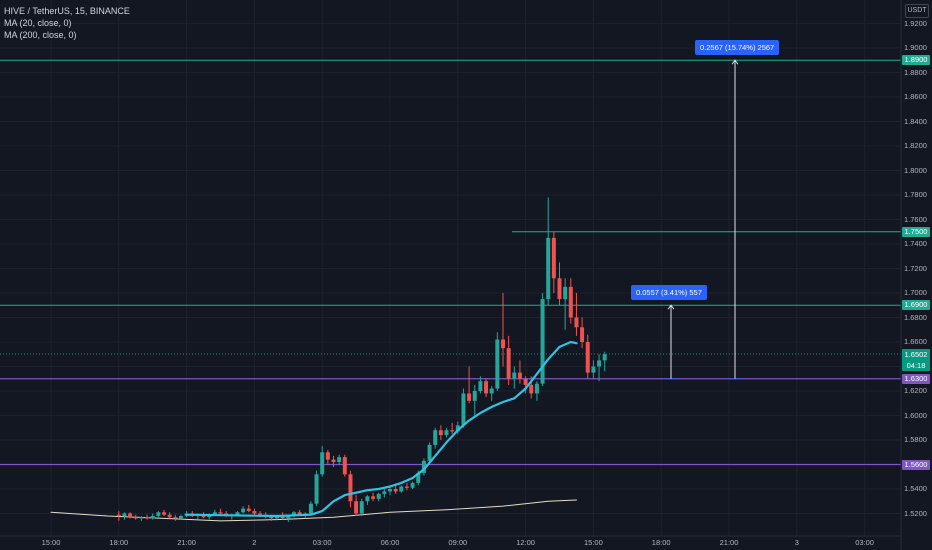 The image size is (932, 550). What do you see at coordinates (916, 60) in the screenshot?
I see `teal-price-box: 1.8900` at bounding box center [916, 60].